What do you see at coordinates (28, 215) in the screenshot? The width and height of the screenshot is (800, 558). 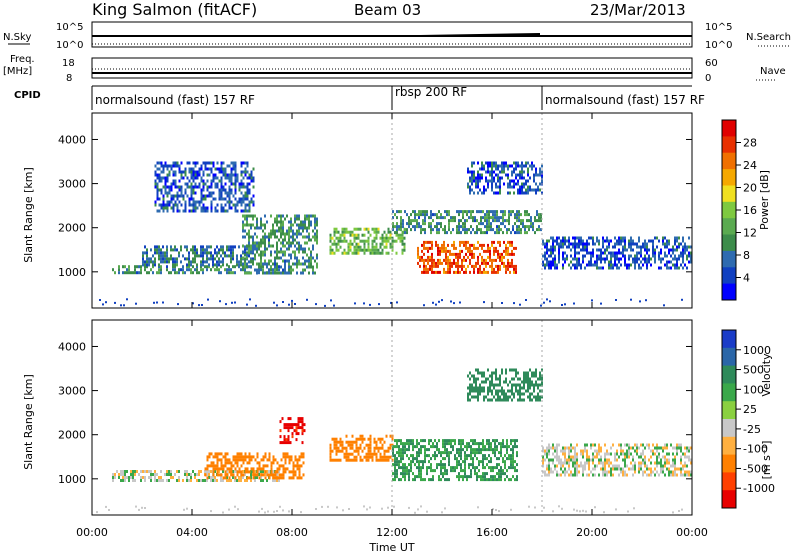 I see `power-ylabel: Slant Range [km]` at bounding box center [28, 215].